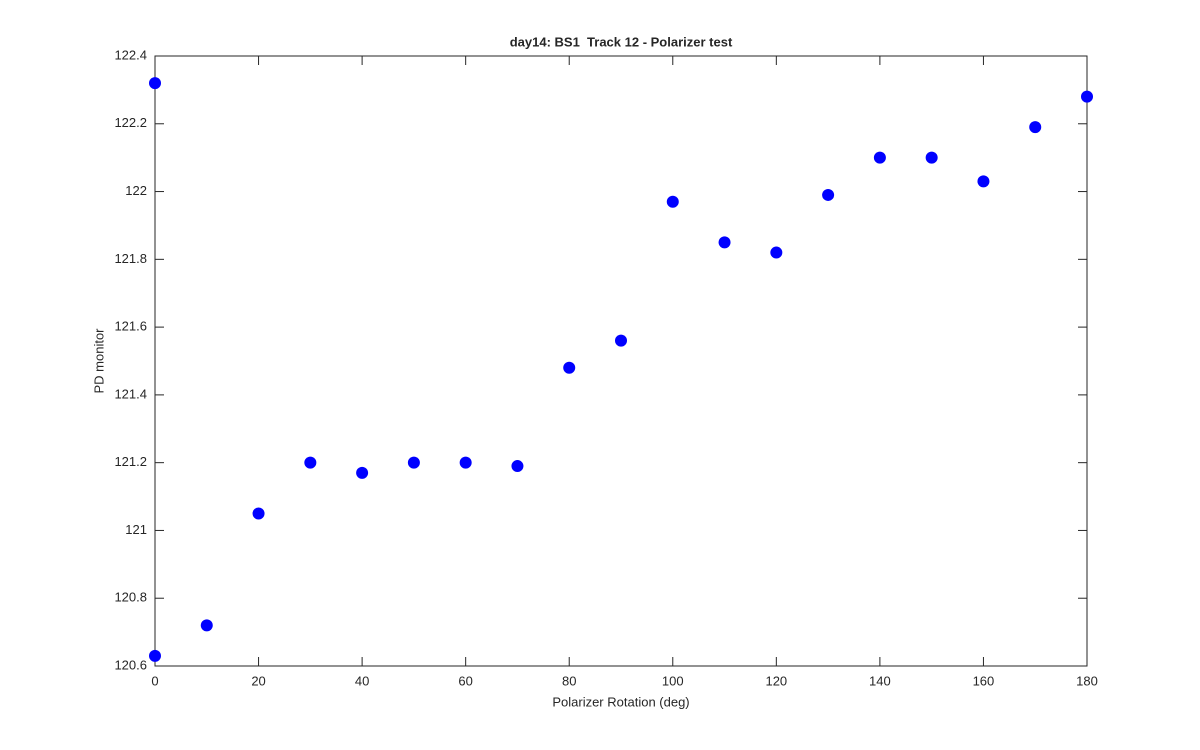  Describe the element at coordinates (880, 680) in the screenshot. I see `x-tick-label: 140` at that location.